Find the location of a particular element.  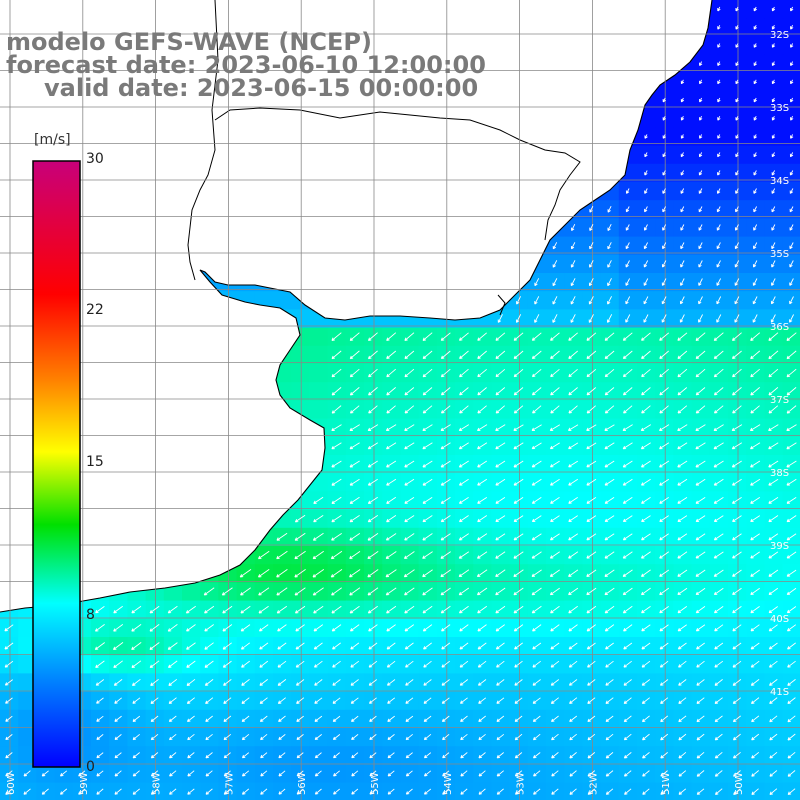

colorbar-tick-30: 30 is located at coordinates (95, 159).